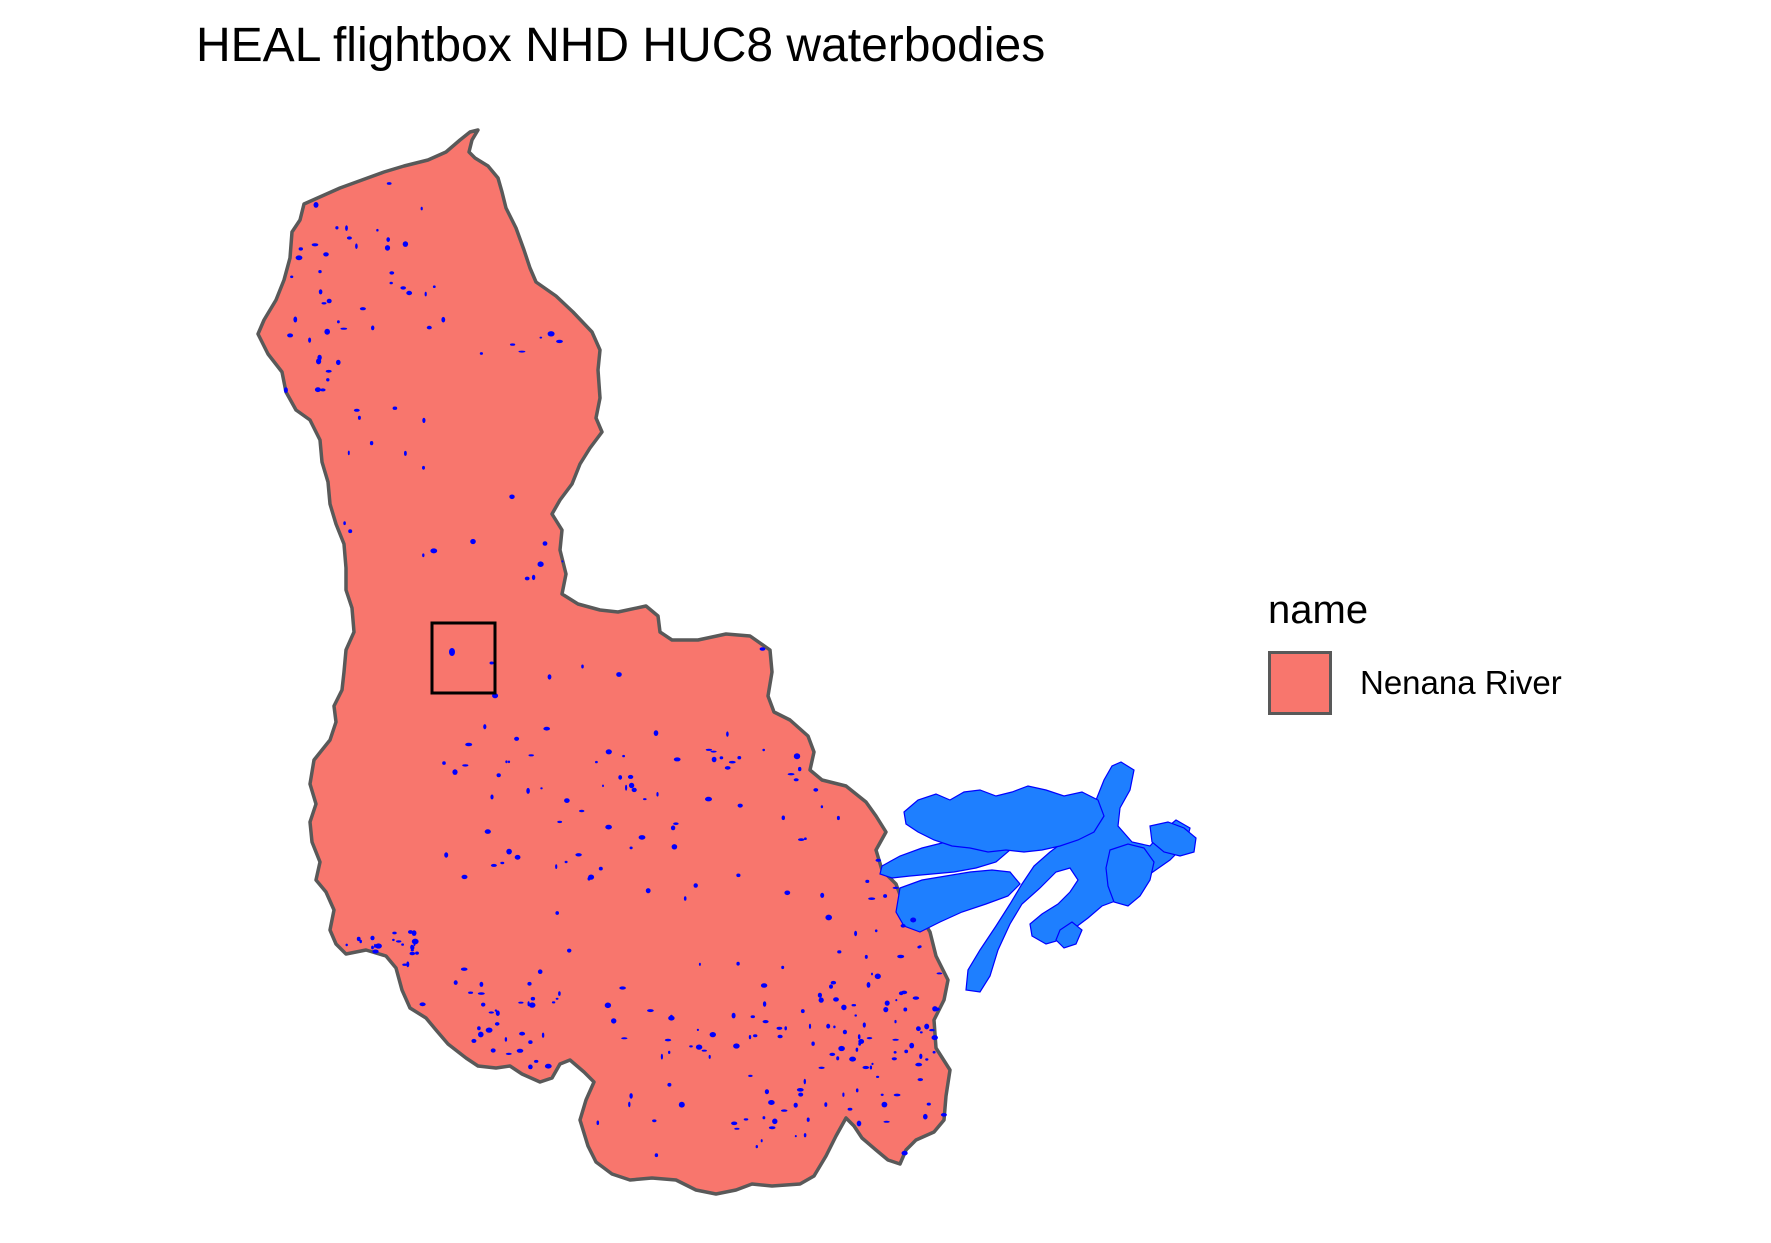 The height and width of the screenshot is (1243, 1771). Describe the element at coordinates (1300, 683) in the screenshot. I see `legend-key-nenana-river` at that location.